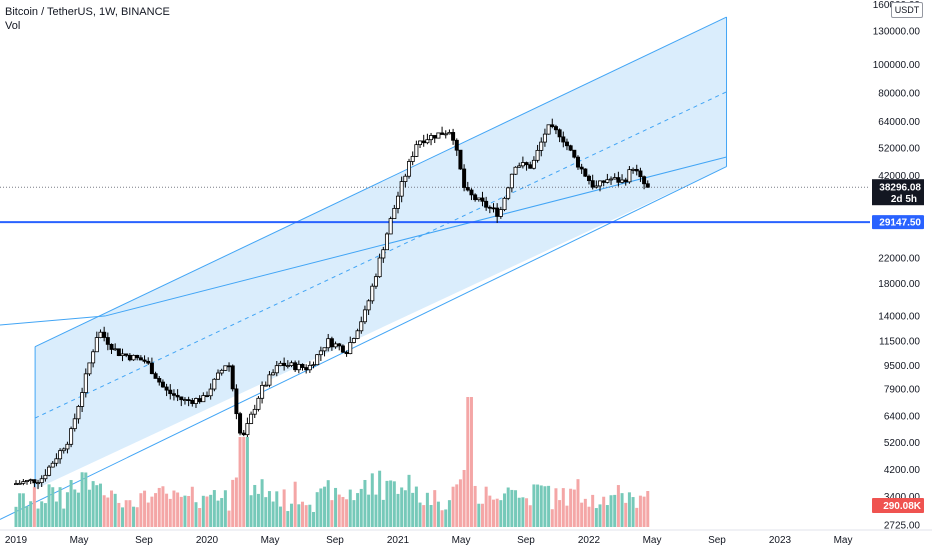  I want to click on volume-tag-text: 290.08K, so click(902, 506).